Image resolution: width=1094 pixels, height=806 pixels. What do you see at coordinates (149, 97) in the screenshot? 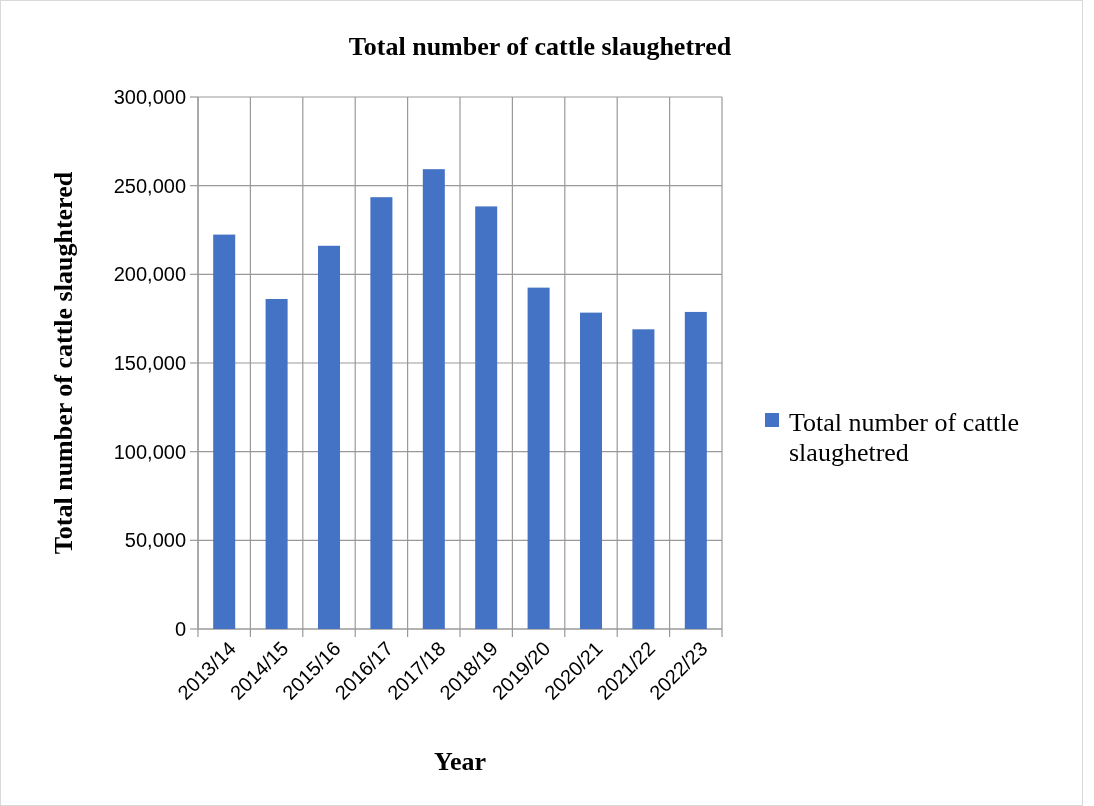
I see `y-tick-label: 300,000` at bounding box center [149, 97].